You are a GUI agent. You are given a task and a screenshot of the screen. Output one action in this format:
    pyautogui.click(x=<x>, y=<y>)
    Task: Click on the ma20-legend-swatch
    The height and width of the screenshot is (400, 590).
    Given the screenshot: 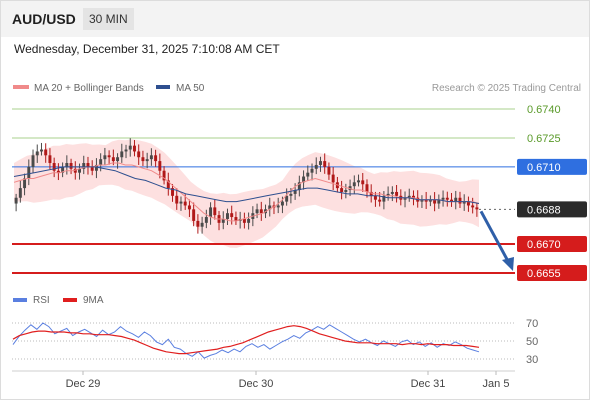 What is the action you would take?
    pyautogui.click(x=21, y=87)
    